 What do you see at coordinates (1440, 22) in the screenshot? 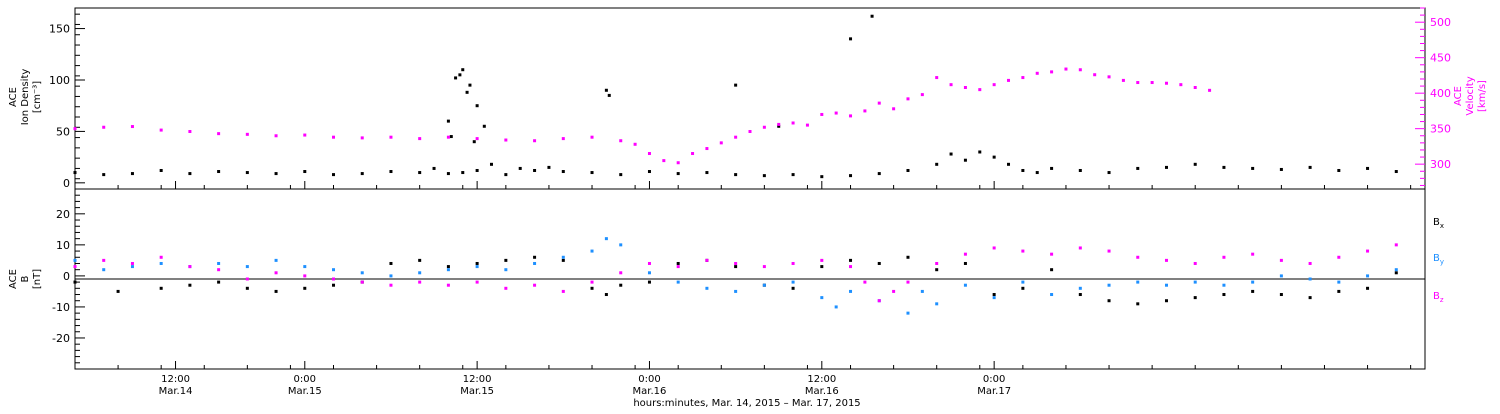
I see `velocity-tick-label: 500` at bounding box center [1440, 22].